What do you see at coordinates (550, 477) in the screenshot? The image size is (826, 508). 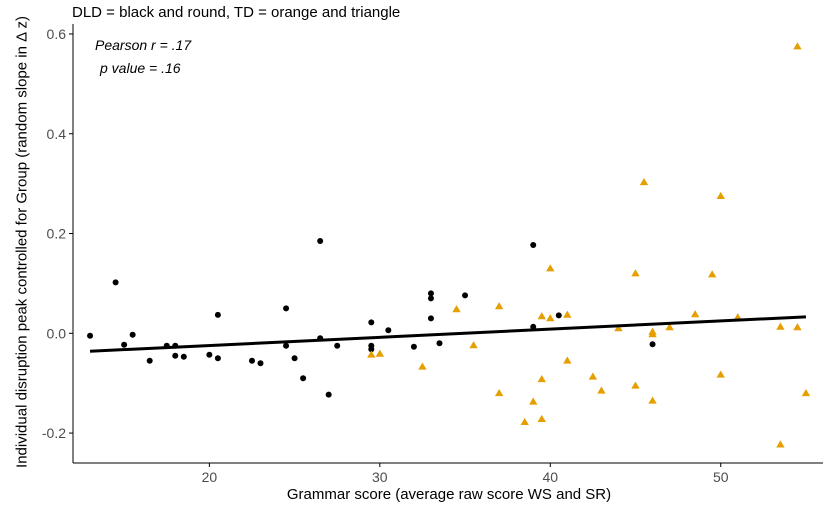 I see `x-tick-label: 40` at bounding box center [550, 477].